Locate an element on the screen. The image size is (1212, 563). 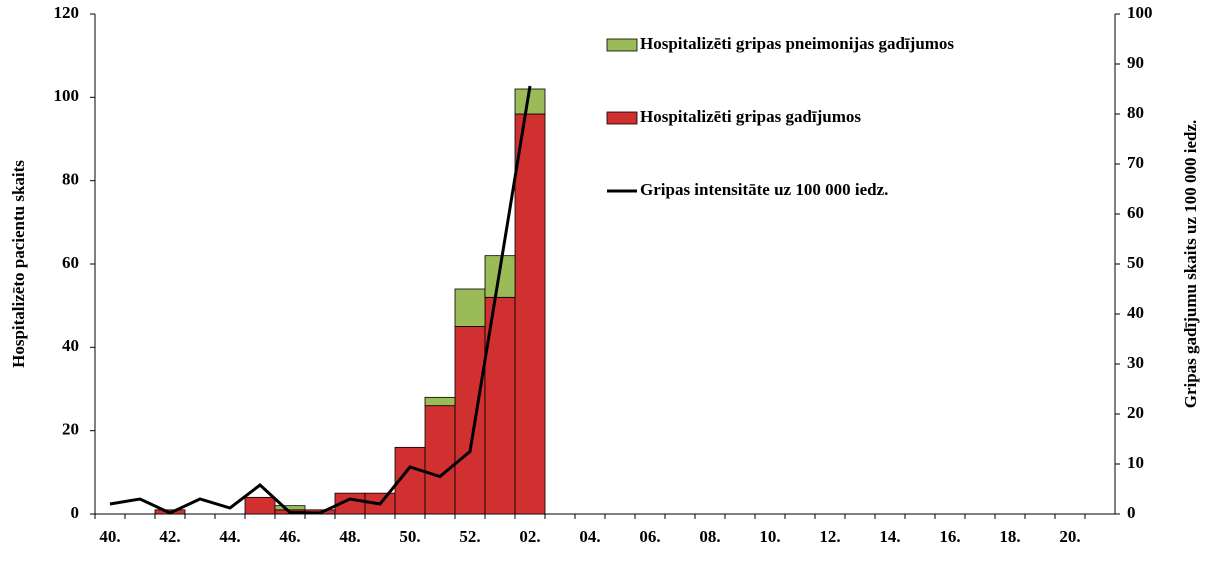
x-tick-label: 50. is located at coordinates (409, 536).